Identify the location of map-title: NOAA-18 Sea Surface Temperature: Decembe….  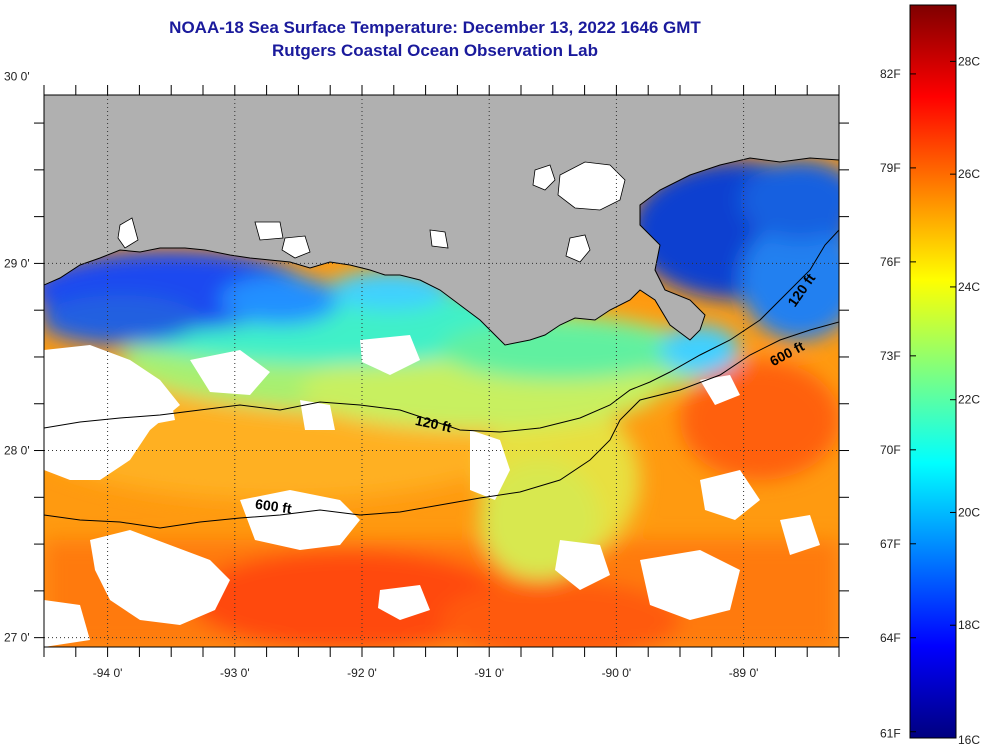
(435, 27).